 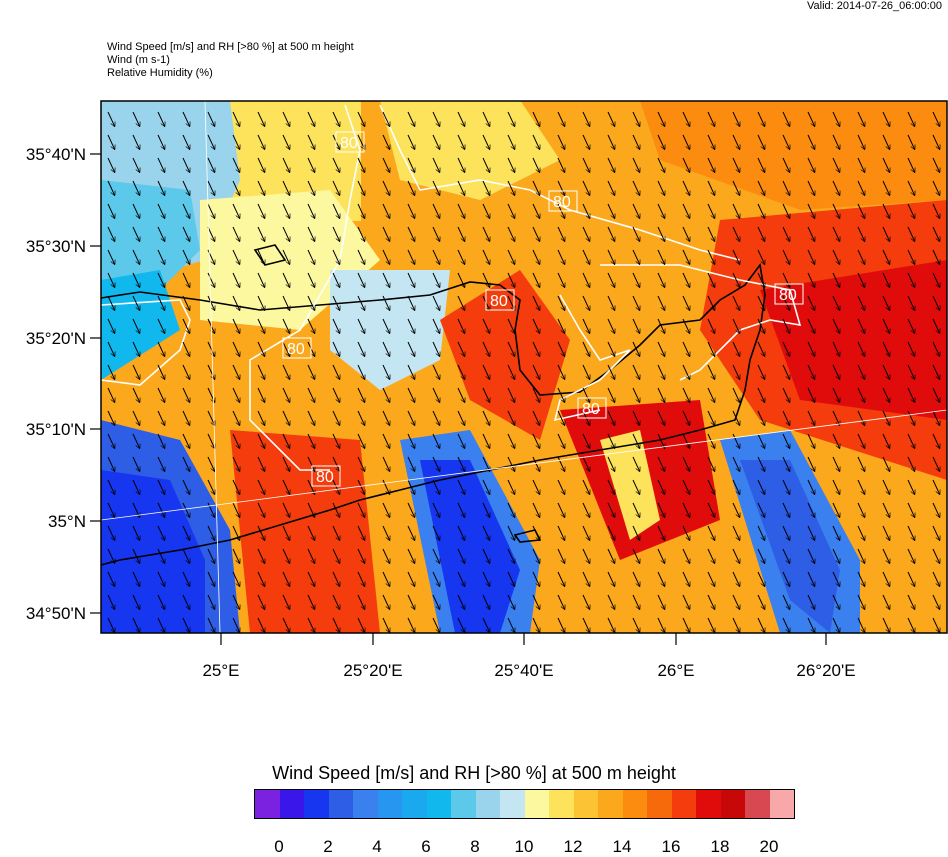 I want to click on colorbar-label: 4, so click(x=377, y=846).